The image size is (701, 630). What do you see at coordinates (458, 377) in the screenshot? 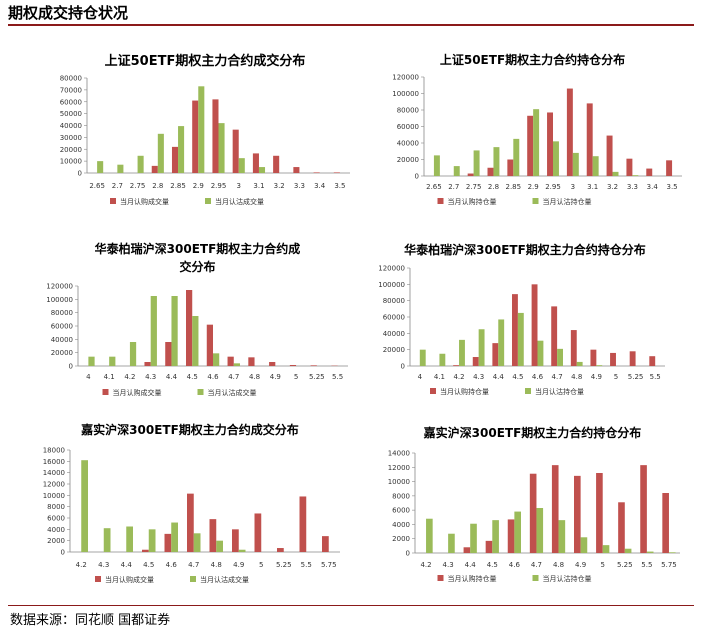
I see `x-tick-label: 4.2` at bounding box center [458, 377].